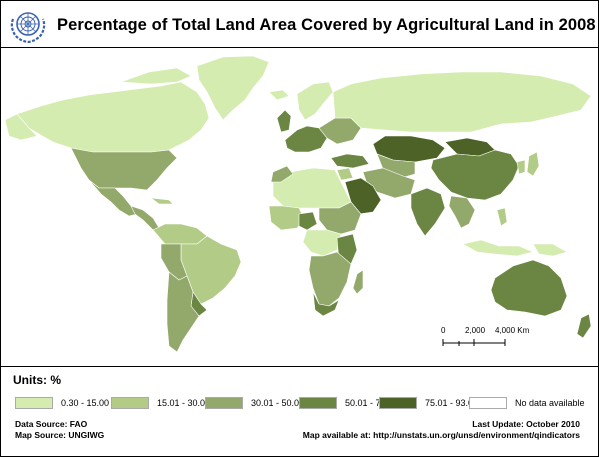  What do you see at coordinates (183, 312) in the screenshot?
I see `argentina` at bounding box center [183, 312].